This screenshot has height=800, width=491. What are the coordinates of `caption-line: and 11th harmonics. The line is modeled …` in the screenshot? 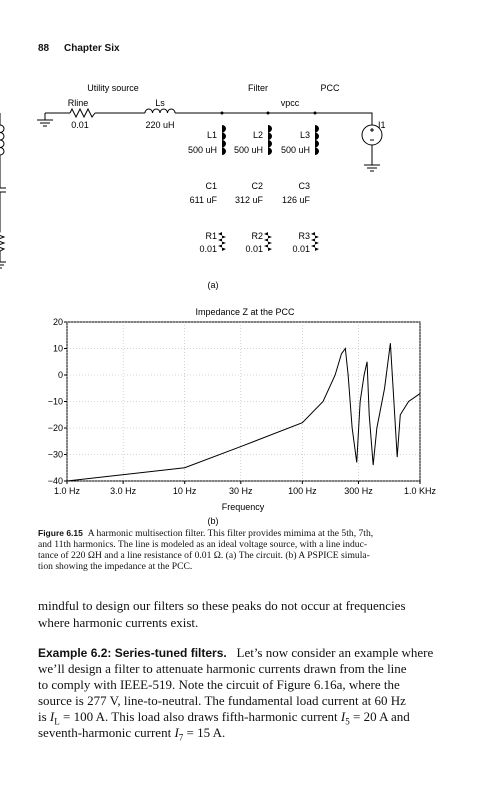 It's located at (203, 544).